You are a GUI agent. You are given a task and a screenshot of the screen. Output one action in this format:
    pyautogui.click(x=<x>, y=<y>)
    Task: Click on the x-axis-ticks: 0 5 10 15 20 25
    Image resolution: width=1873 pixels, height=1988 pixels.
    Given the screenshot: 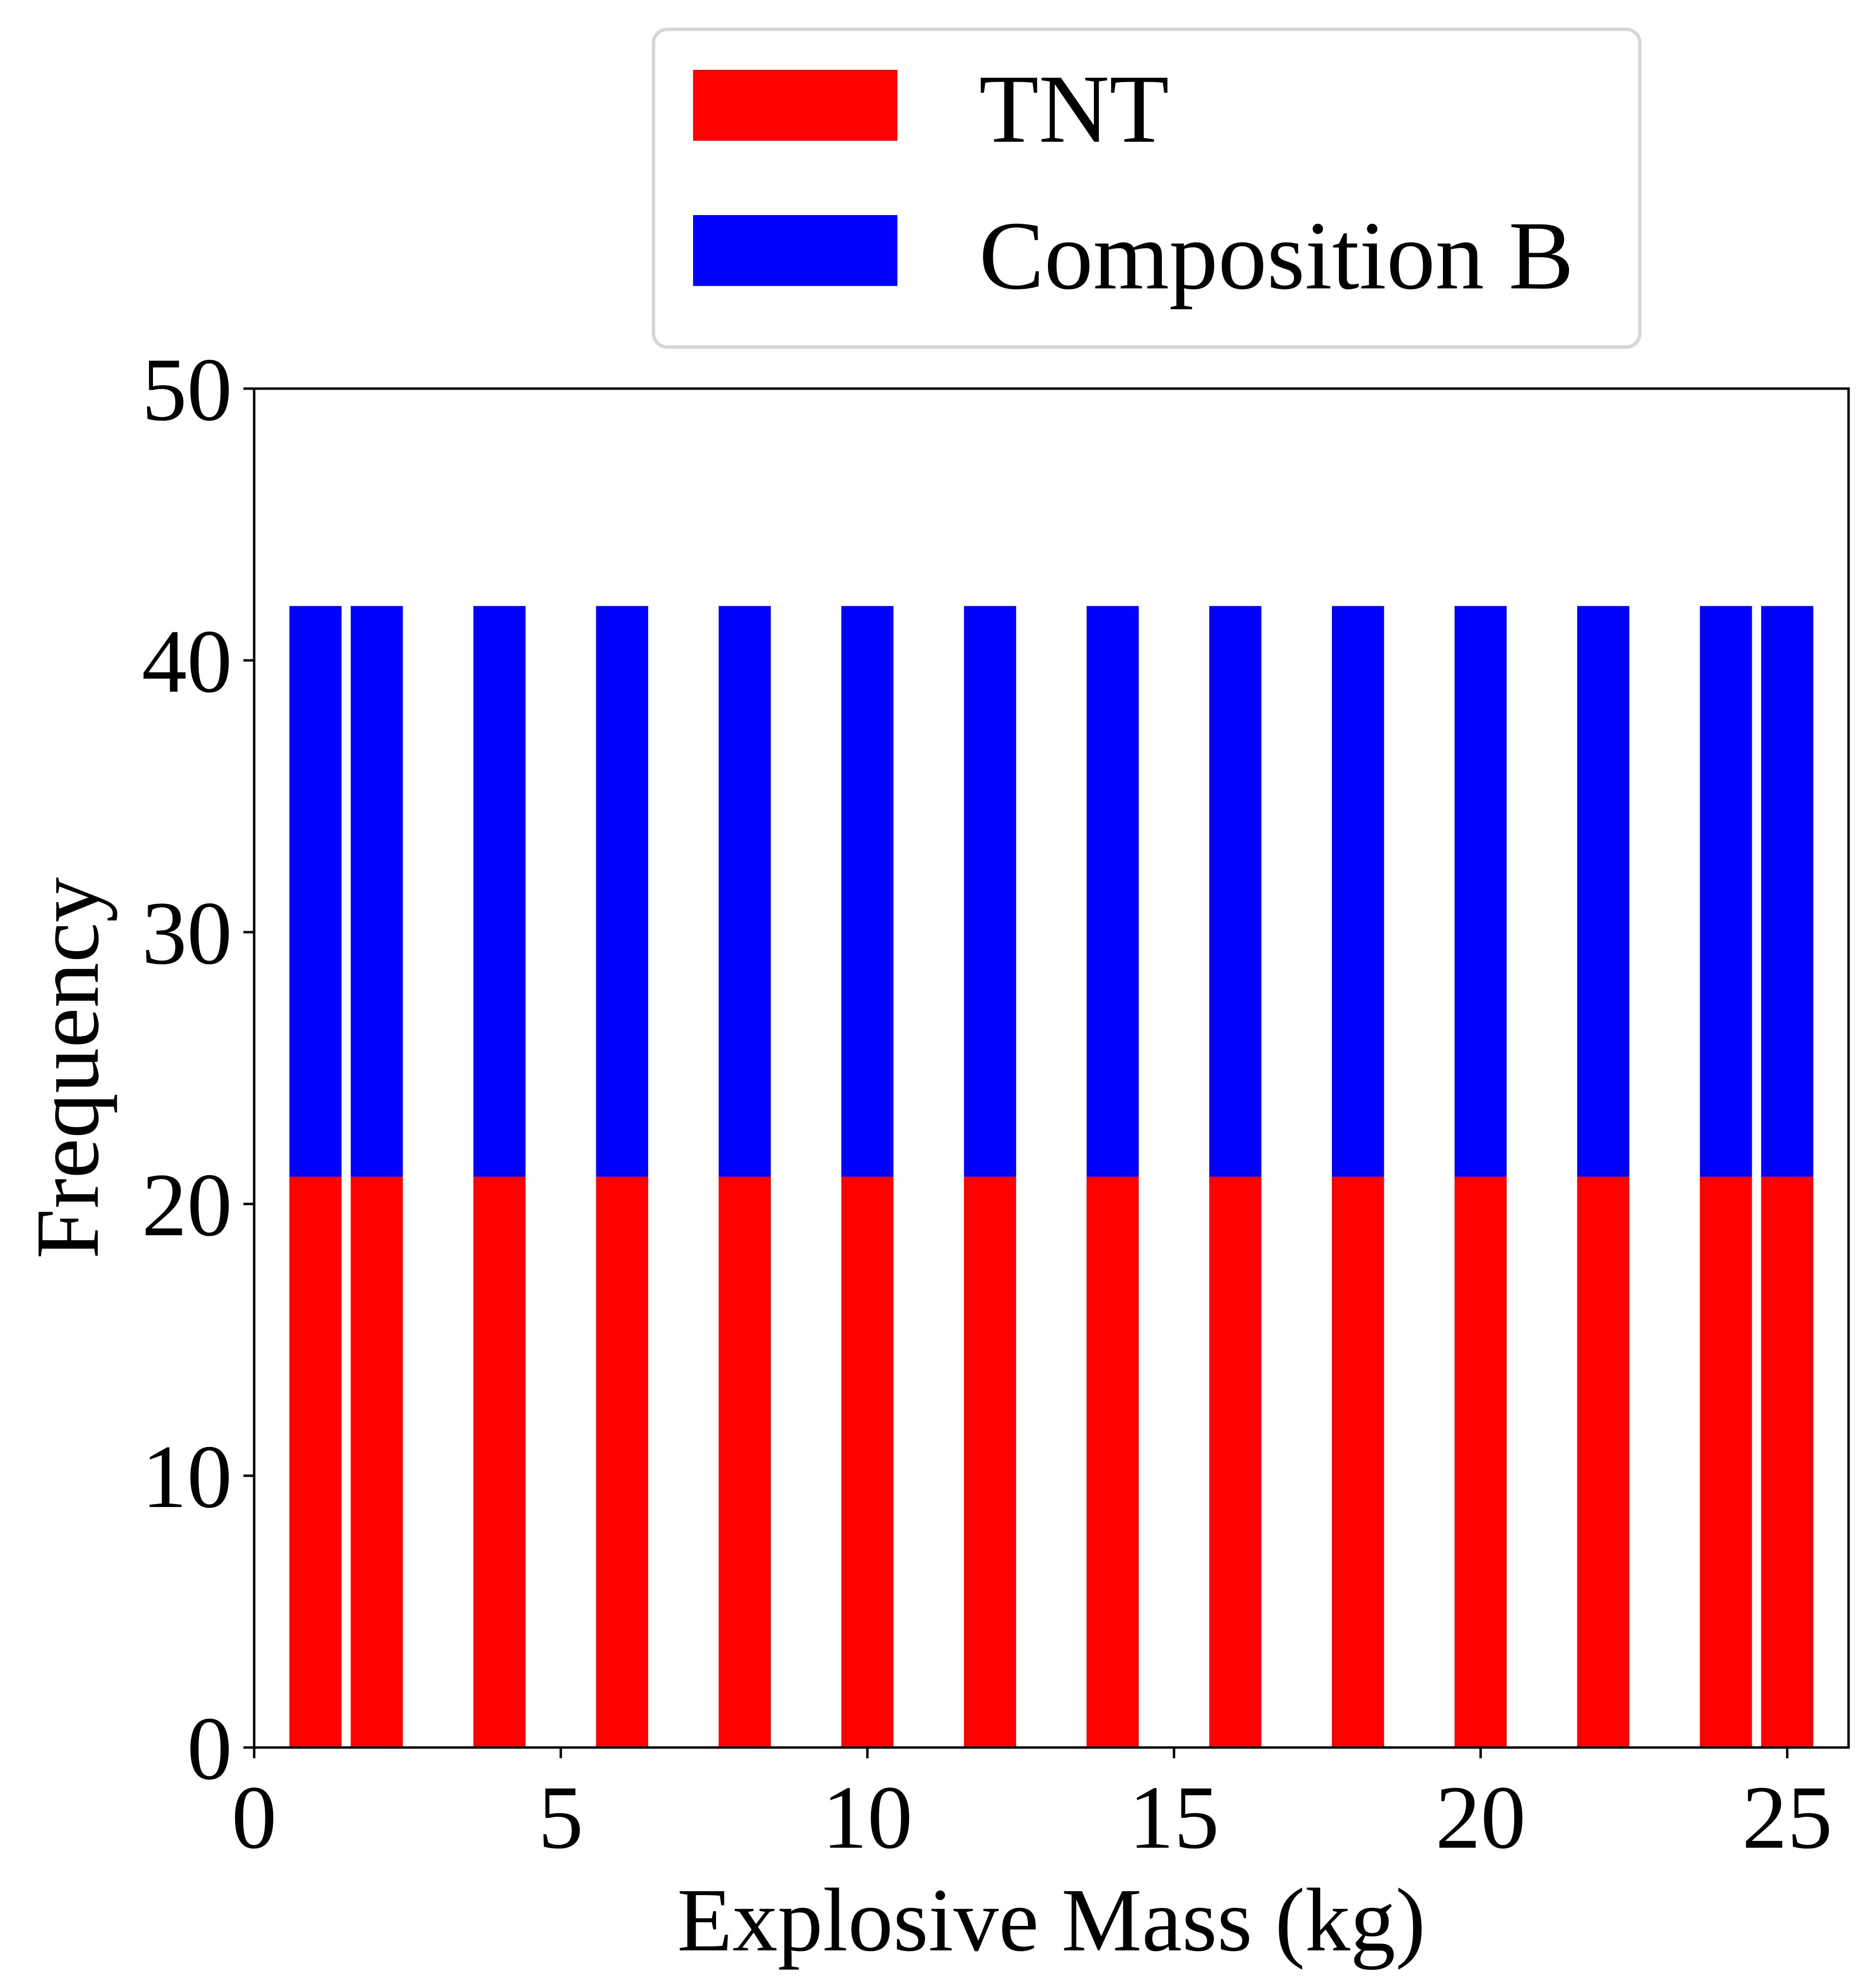 What is the action you would take?
    pyautogui.click(x=1032, y=1808)
    